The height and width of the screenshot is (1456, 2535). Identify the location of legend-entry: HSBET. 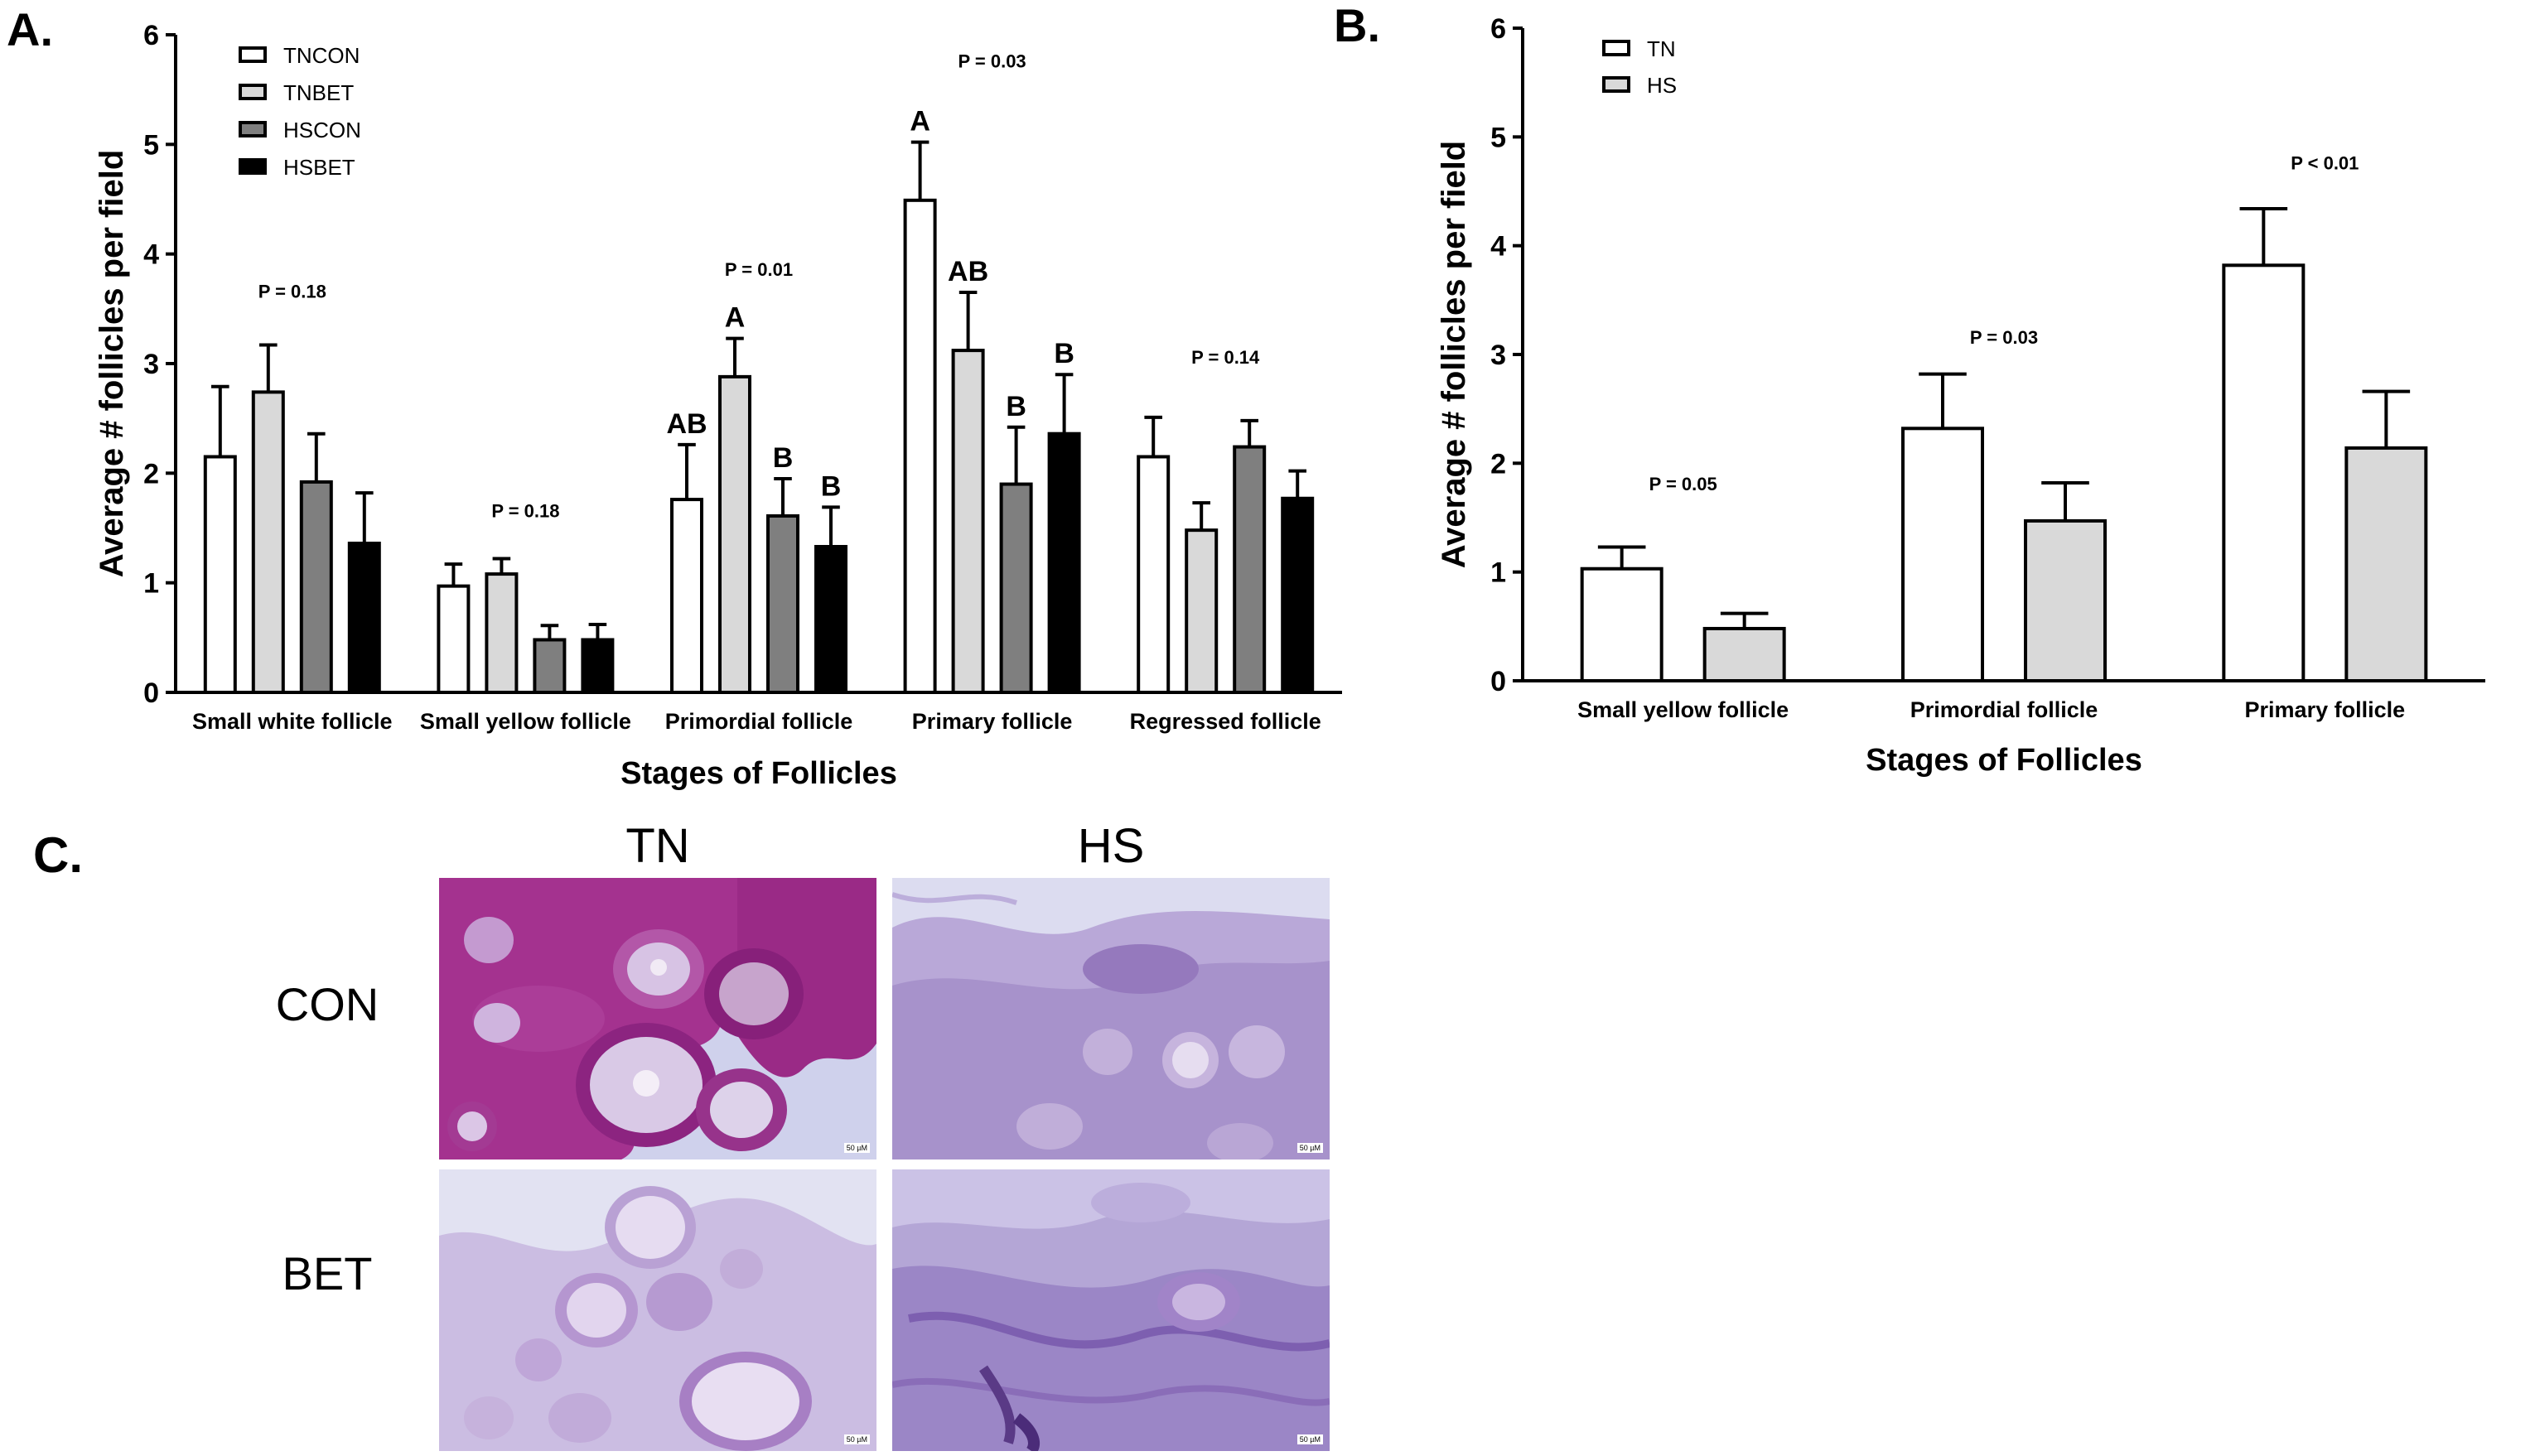
(319, 167).